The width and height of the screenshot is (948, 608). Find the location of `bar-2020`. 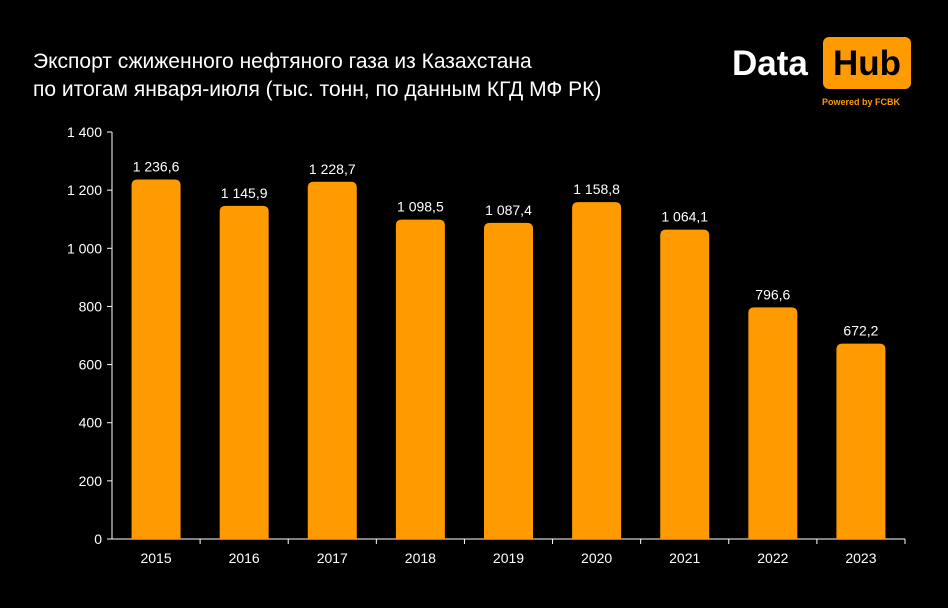

bar-2020 is located at coordinates (597, 370).